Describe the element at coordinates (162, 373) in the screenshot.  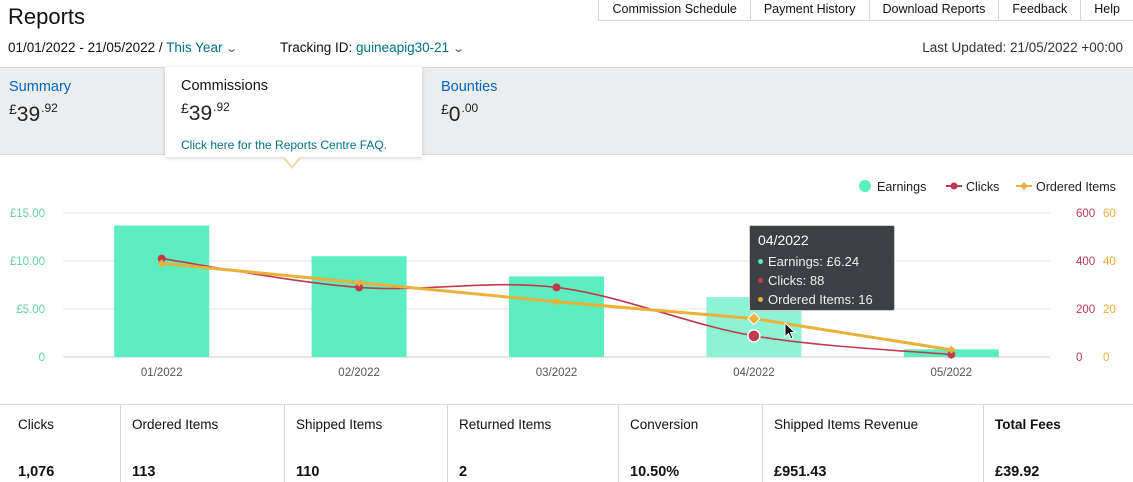
I see `x-tick-label: 01/2022` at that location.